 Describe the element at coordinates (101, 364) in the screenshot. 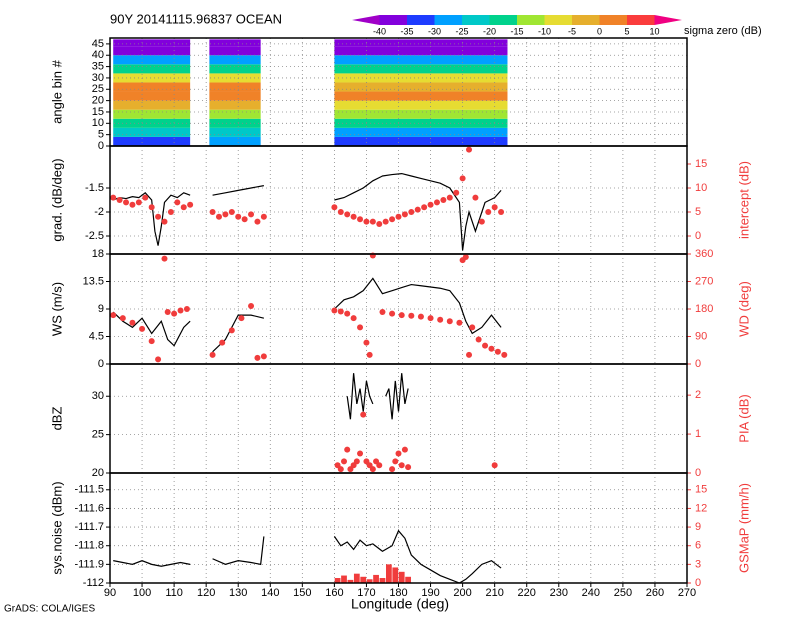

I see `y-tick-label: 0` at that location.